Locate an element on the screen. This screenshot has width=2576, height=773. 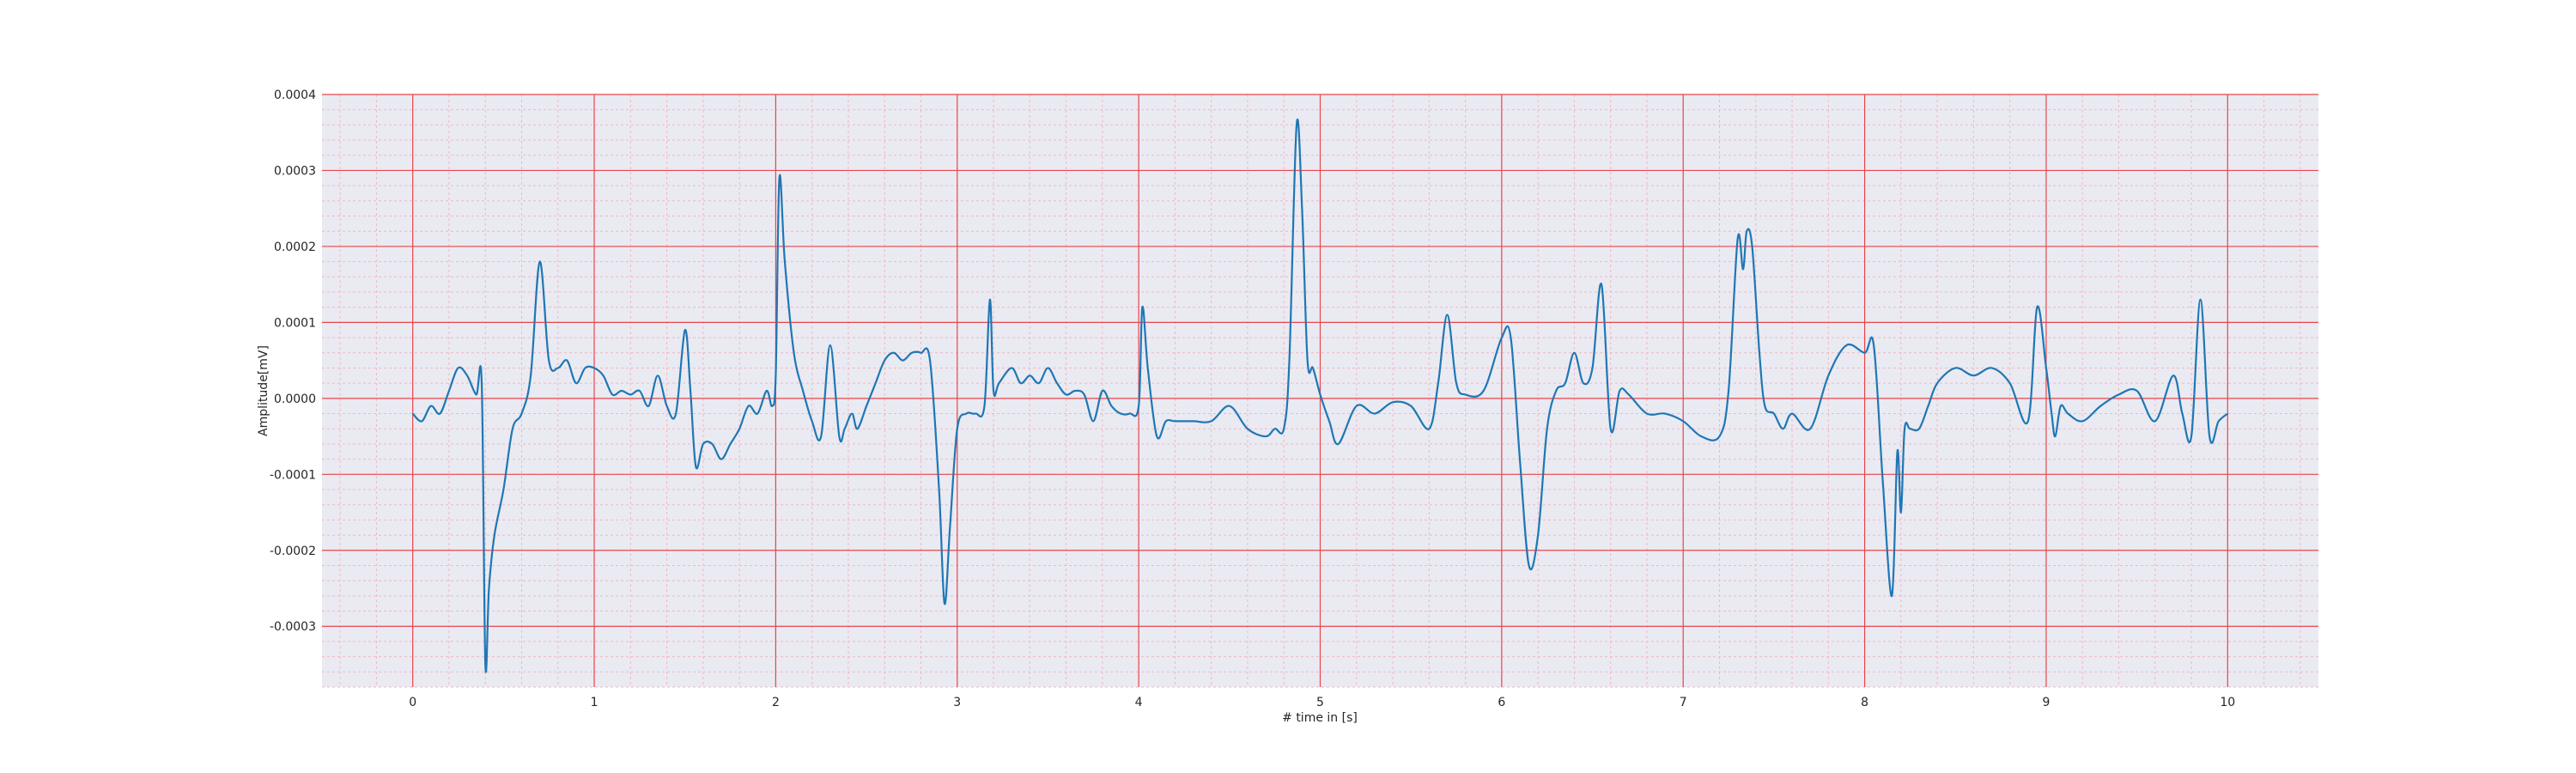
y-tick-label: -0.0003 is located at coordinates (293, 627).